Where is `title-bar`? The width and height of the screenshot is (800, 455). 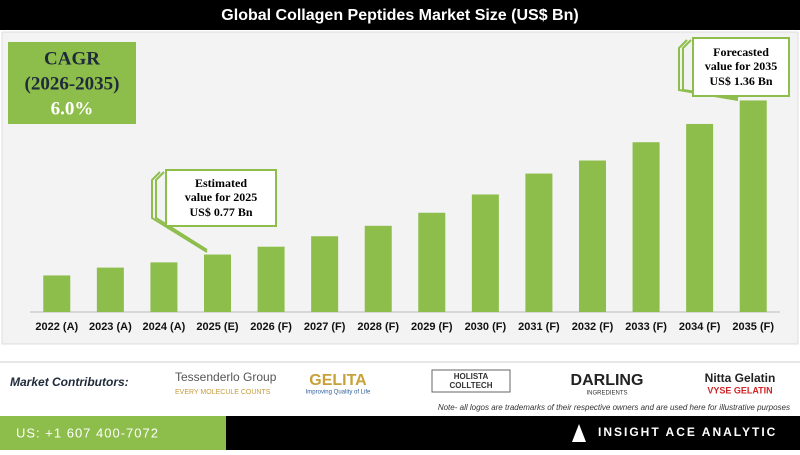
title-bar is located at coordinates (400, 15).